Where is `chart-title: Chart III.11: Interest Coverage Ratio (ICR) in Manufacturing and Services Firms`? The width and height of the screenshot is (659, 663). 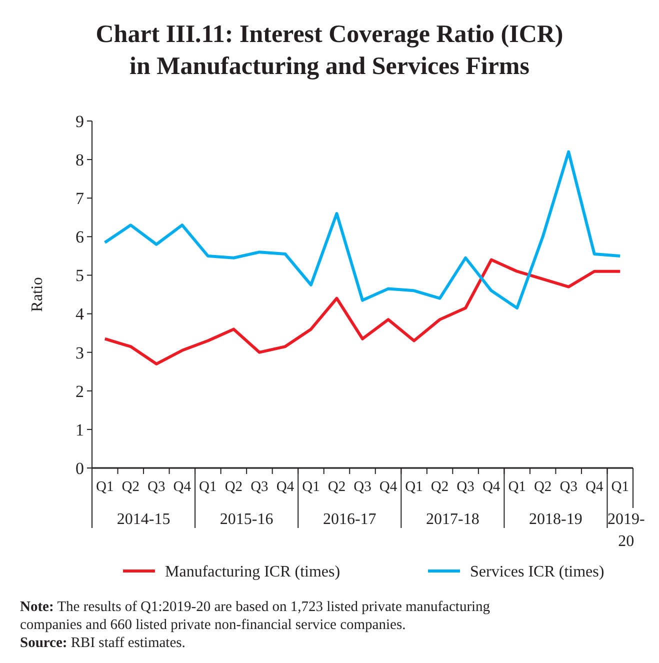 chart-title: Chart III.11: Interest Coverage Ratio (ICR) in Manufacturing and Services Firms is located at coordinates (330, 50).